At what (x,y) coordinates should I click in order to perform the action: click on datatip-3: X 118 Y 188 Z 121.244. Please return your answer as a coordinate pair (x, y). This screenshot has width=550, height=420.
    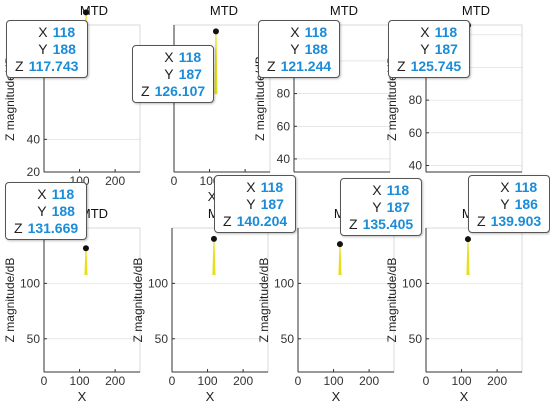
    Looking at the image, I should click on (299, 49).